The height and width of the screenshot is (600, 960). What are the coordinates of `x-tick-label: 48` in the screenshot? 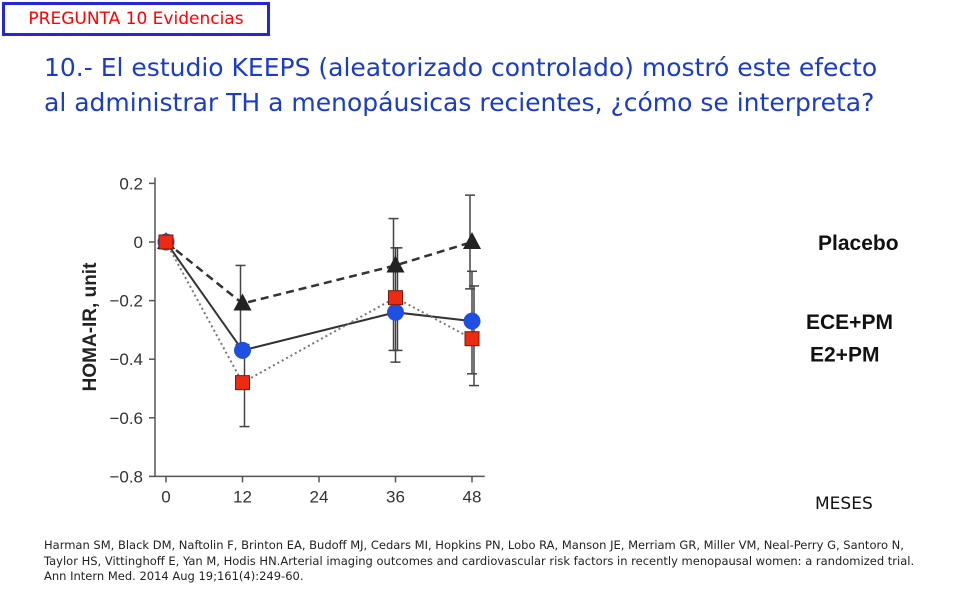 It's located at (472, 496).